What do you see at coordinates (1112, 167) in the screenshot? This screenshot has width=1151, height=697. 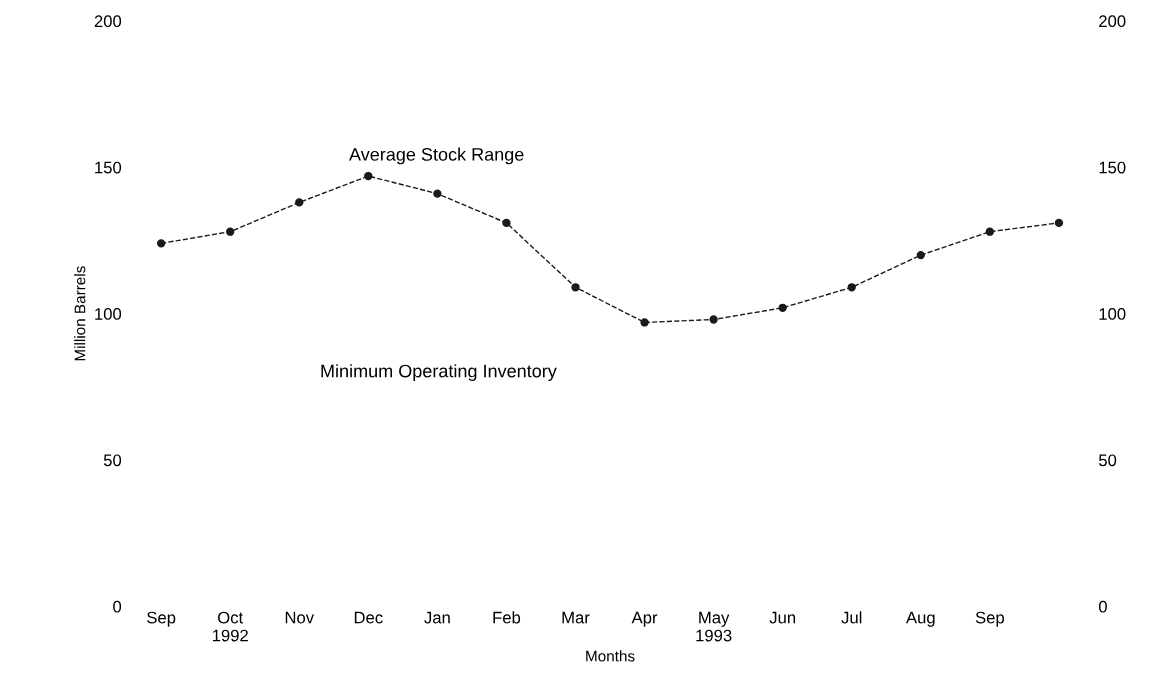 I see `y2-tick-label: 150` at bounding box center [1112, 167].